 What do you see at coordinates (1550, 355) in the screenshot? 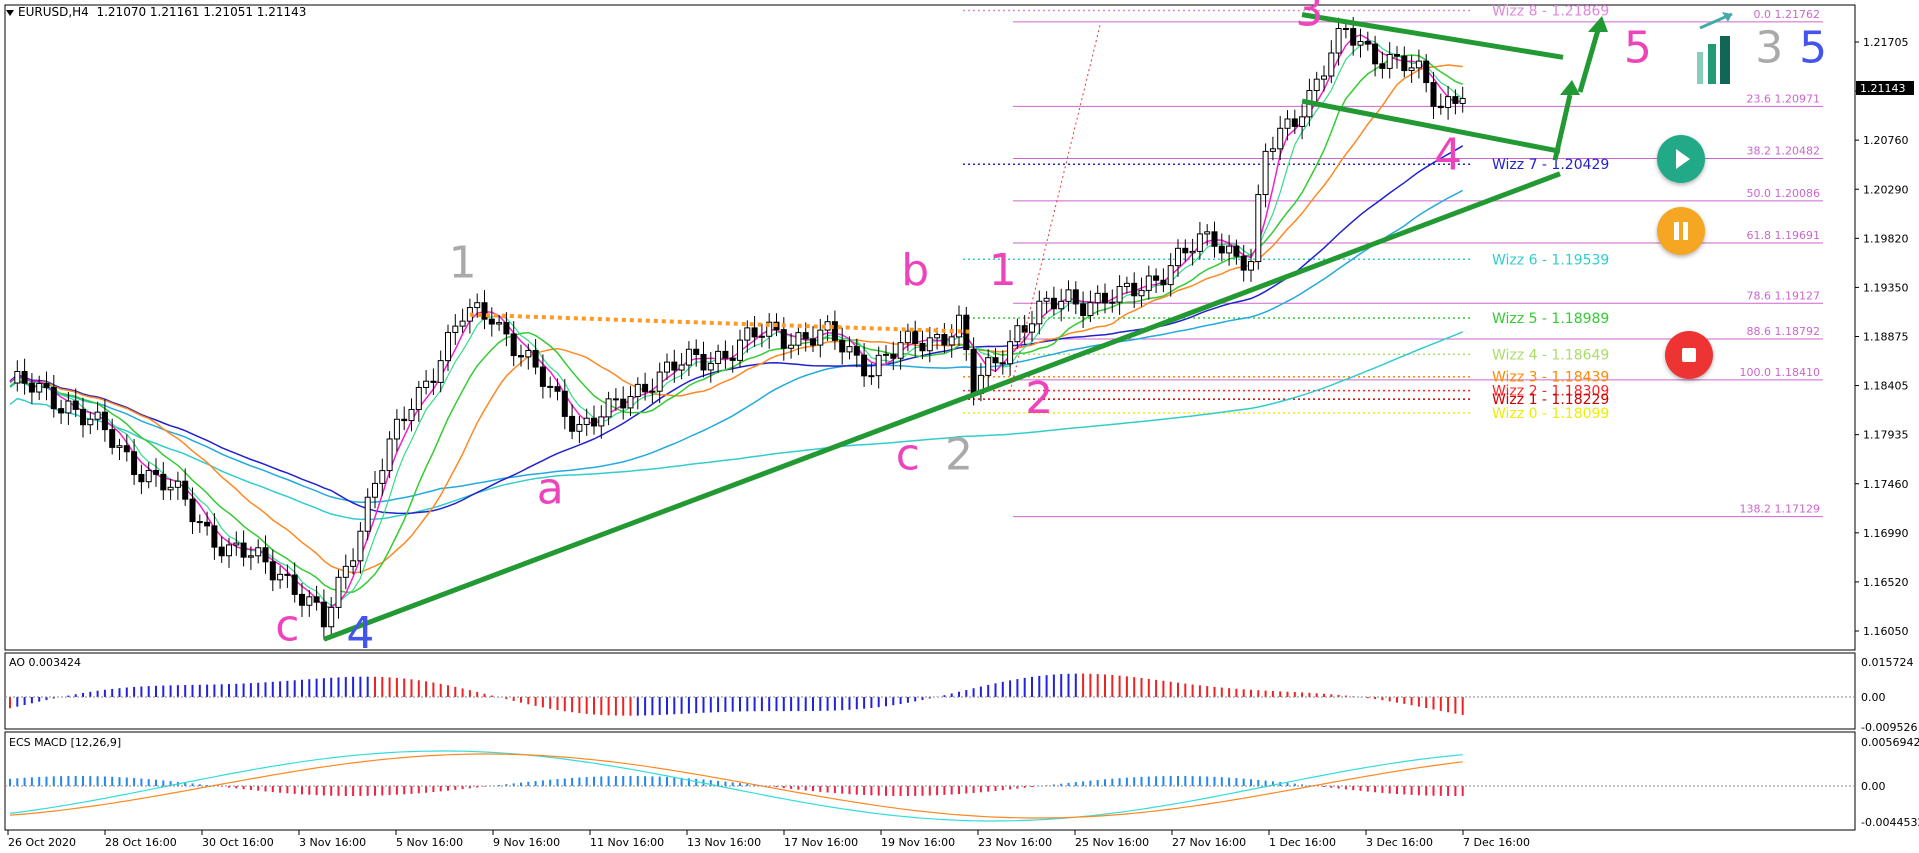
I see `wizz-label: Wizz 4 - 1.18649` at bounding box center [1550, 355].